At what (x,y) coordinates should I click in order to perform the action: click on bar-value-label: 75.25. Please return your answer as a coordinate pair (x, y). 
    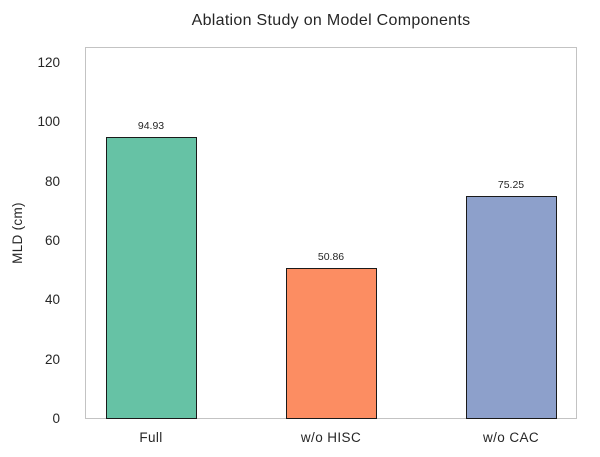
    Looking at the image, I should click on (511, 184).